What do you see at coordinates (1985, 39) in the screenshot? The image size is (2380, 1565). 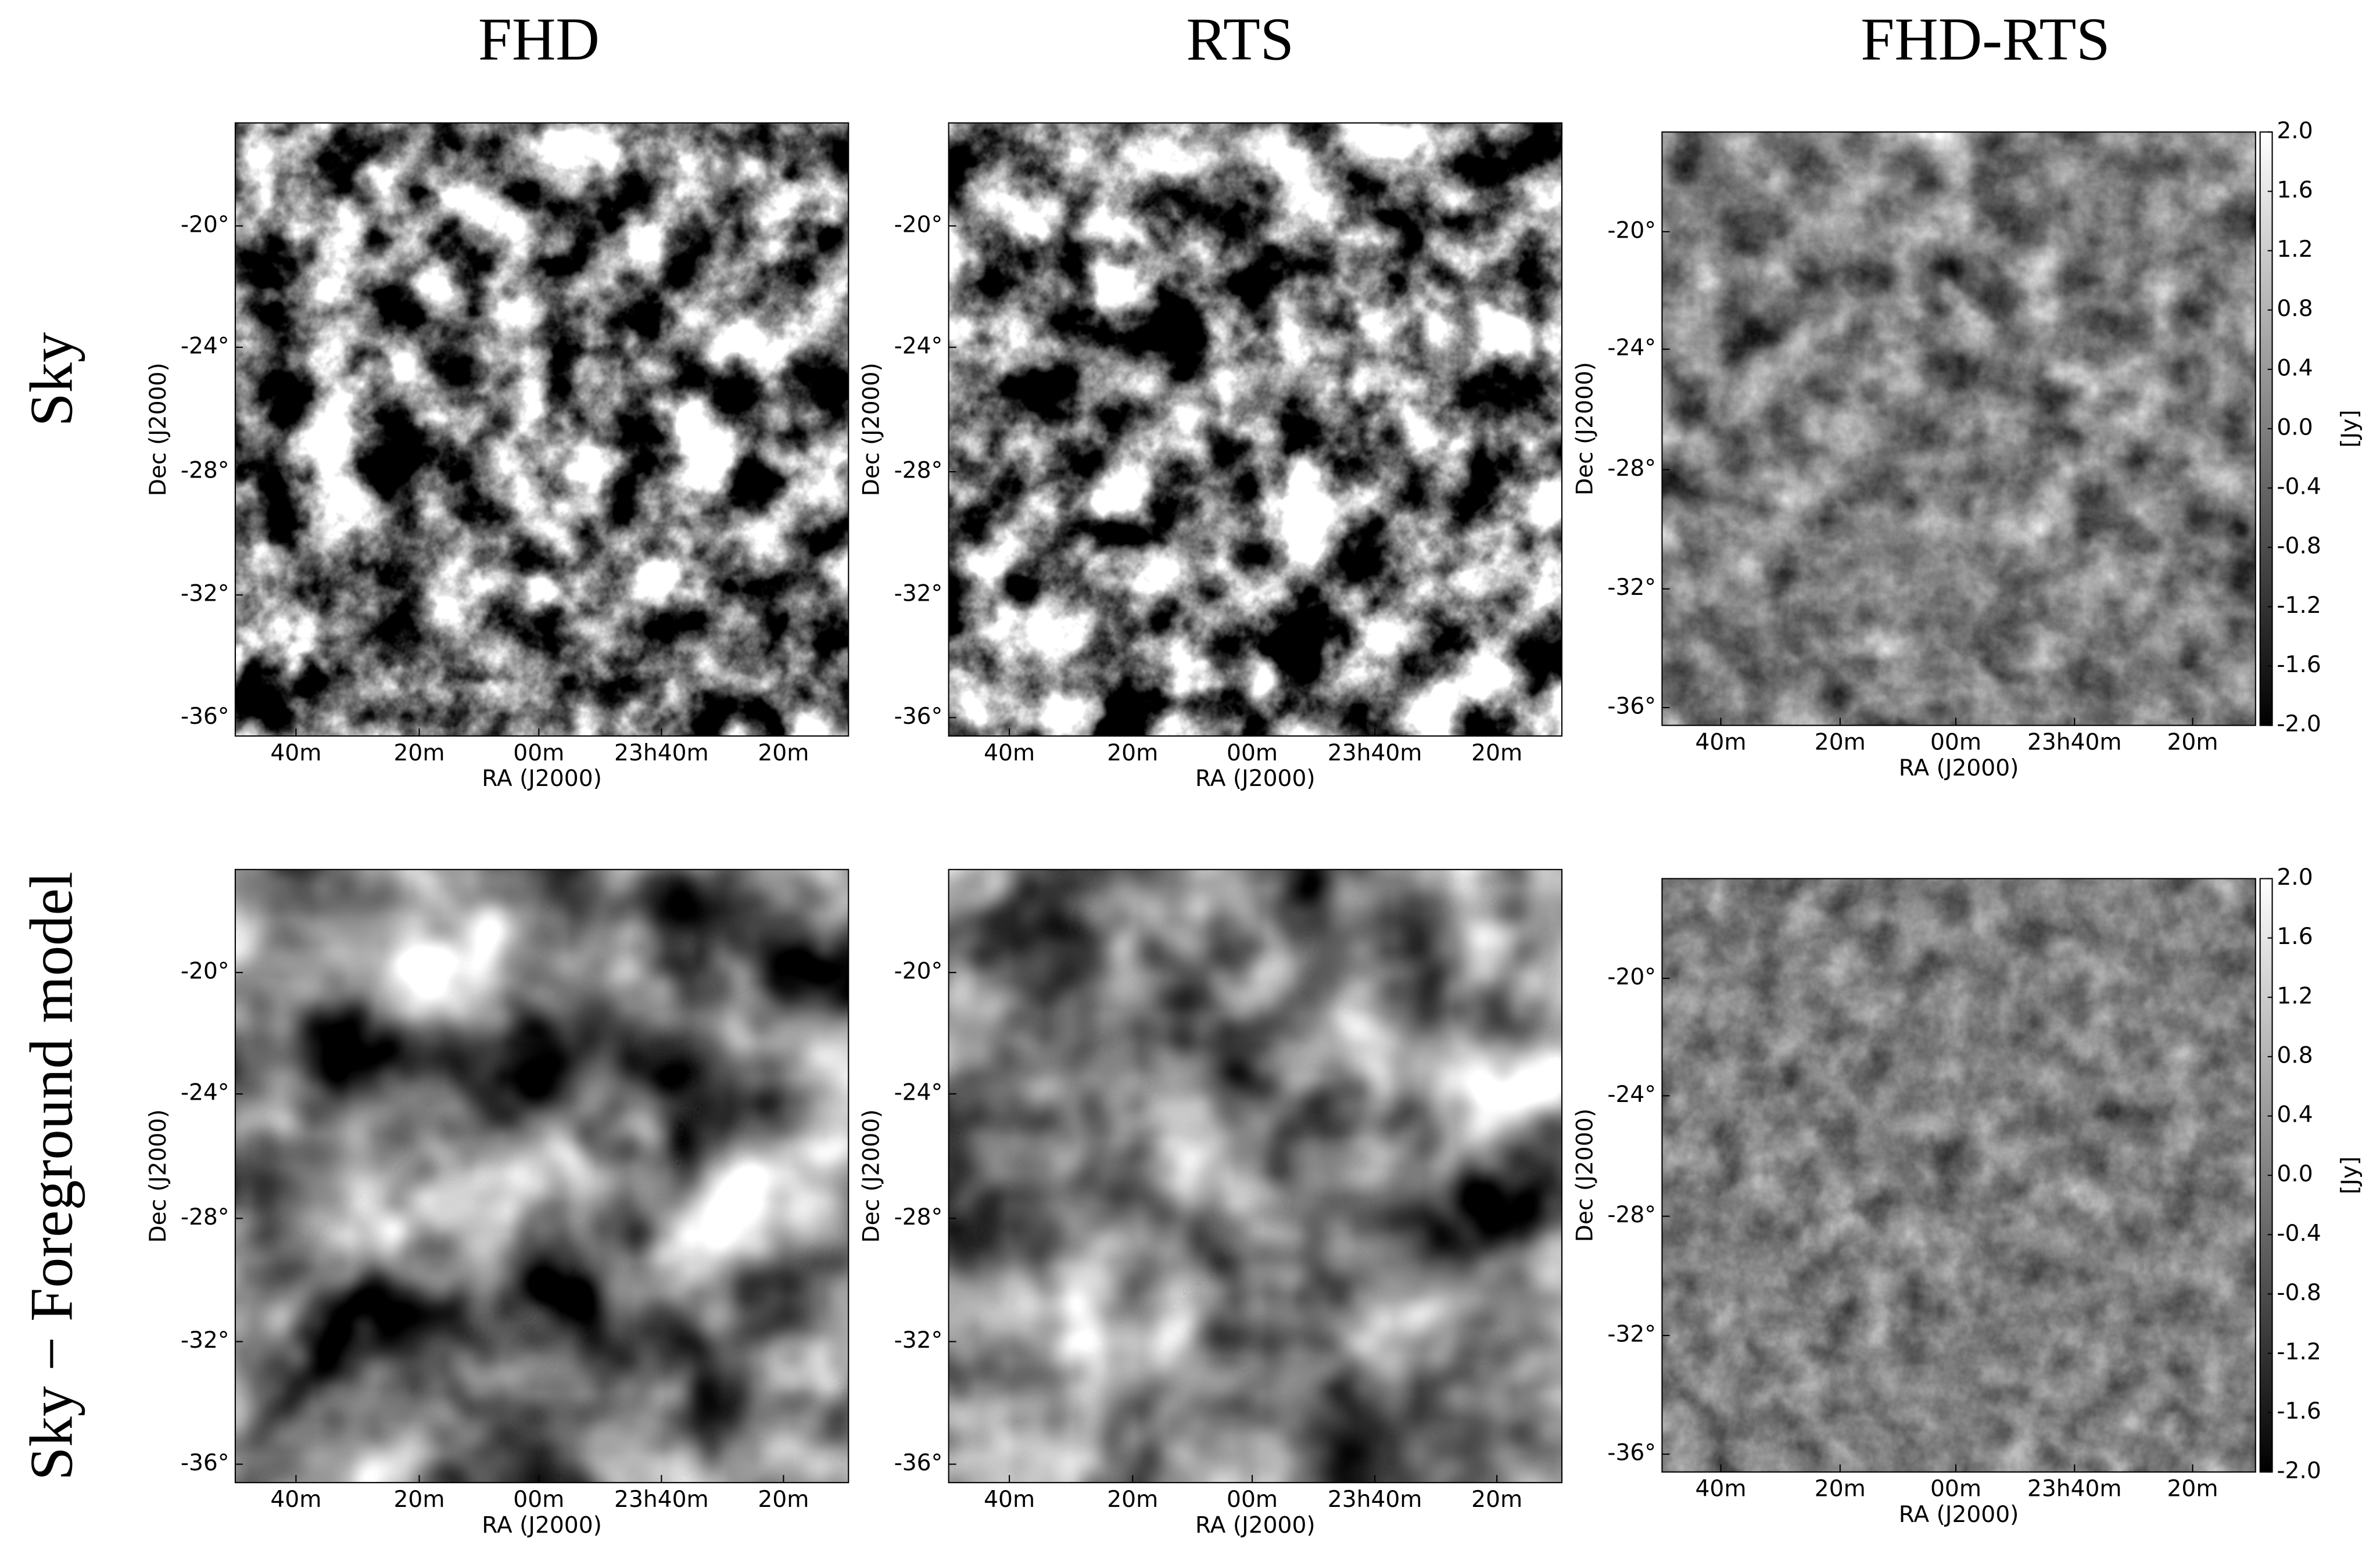 I see `column-title: FHD-RTS` at bounding box center [1985, 39].